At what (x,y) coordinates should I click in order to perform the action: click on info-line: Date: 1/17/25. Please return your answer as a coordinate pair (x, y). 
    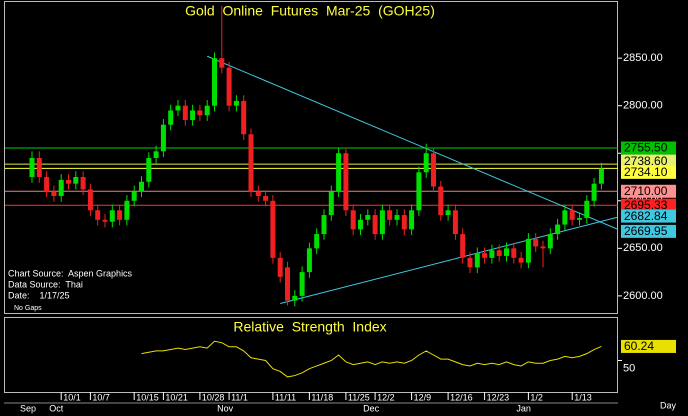
    Looking at the image, I should click on (39, 295).